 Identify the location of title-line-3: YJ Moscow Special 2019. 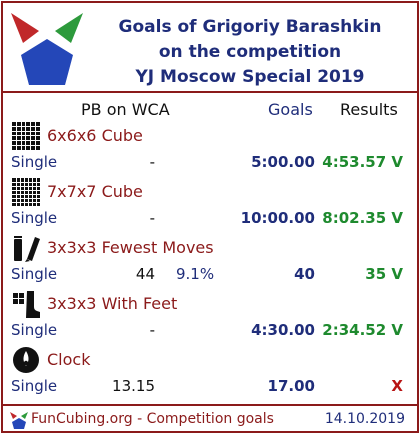
(250, 77).